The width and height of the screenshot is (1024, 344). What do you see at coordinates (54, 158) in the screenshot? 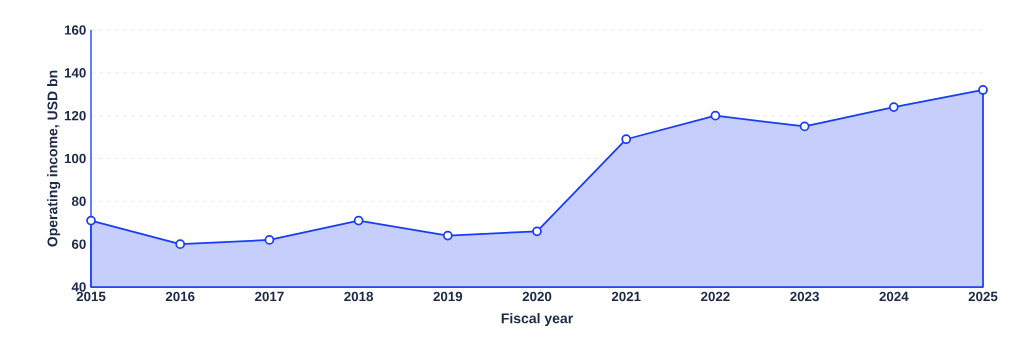
I see `y-axis-title: Operating income, USD bn` at bounding box center [54, 158].